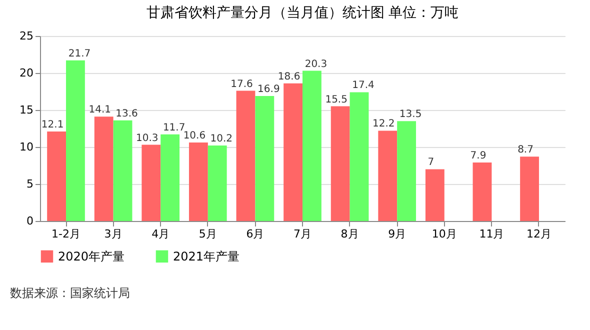  Describe the element at coordinates (303, 234) in the screenshot. I see `x-tick-label: 7月` at that location.